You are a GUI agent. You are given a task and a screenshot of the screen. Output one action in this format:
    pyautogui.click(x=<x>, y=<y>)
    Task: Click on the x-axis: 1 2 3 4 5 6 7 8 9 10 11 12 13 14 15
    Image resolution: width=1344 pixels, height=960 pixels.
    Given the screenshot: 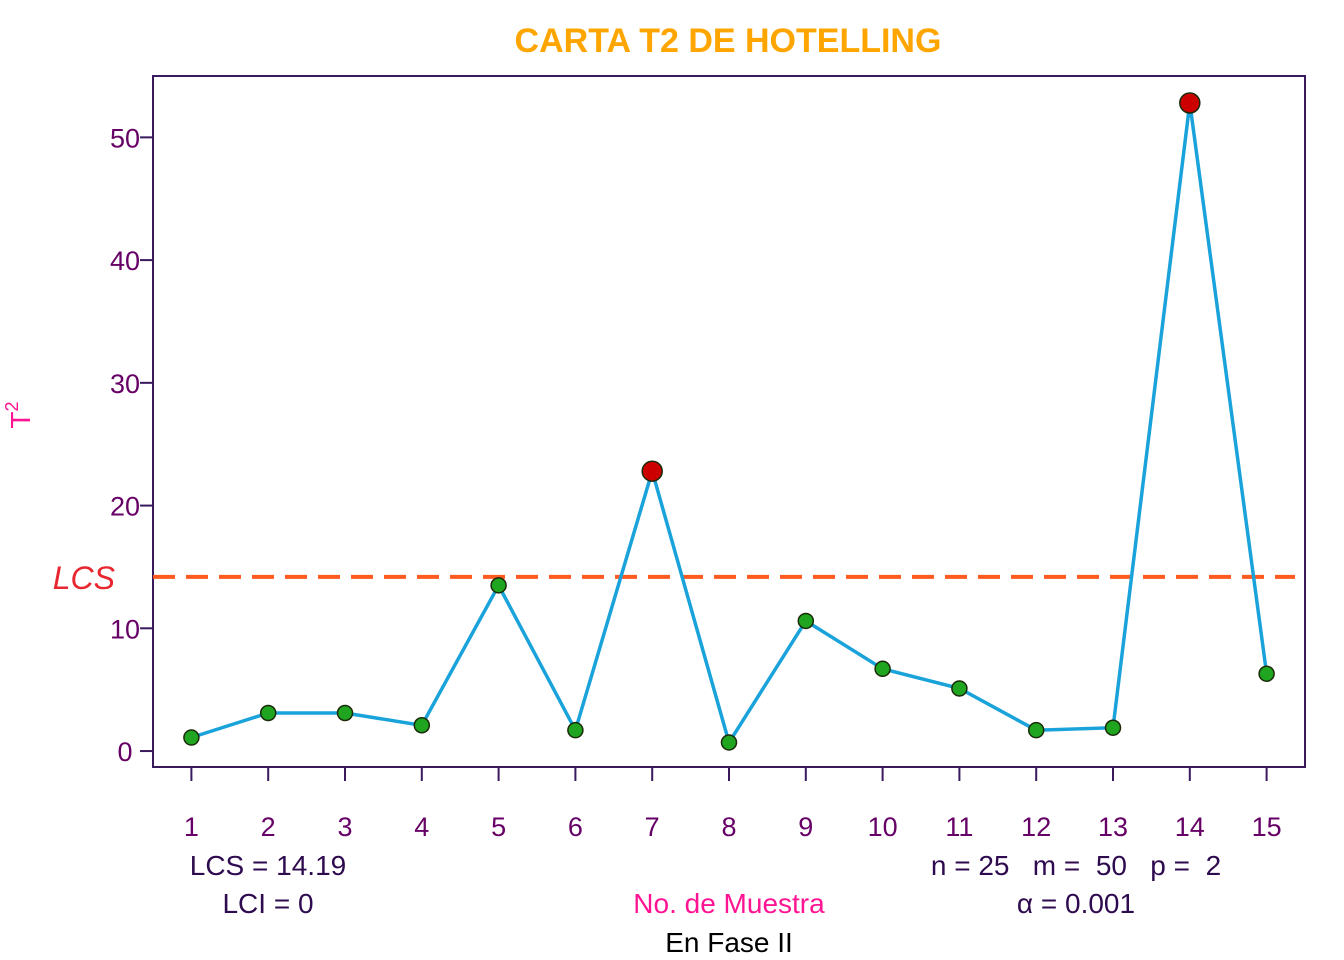 What is the action you would take?
    pyautogui.click(x=733, y=804)
    